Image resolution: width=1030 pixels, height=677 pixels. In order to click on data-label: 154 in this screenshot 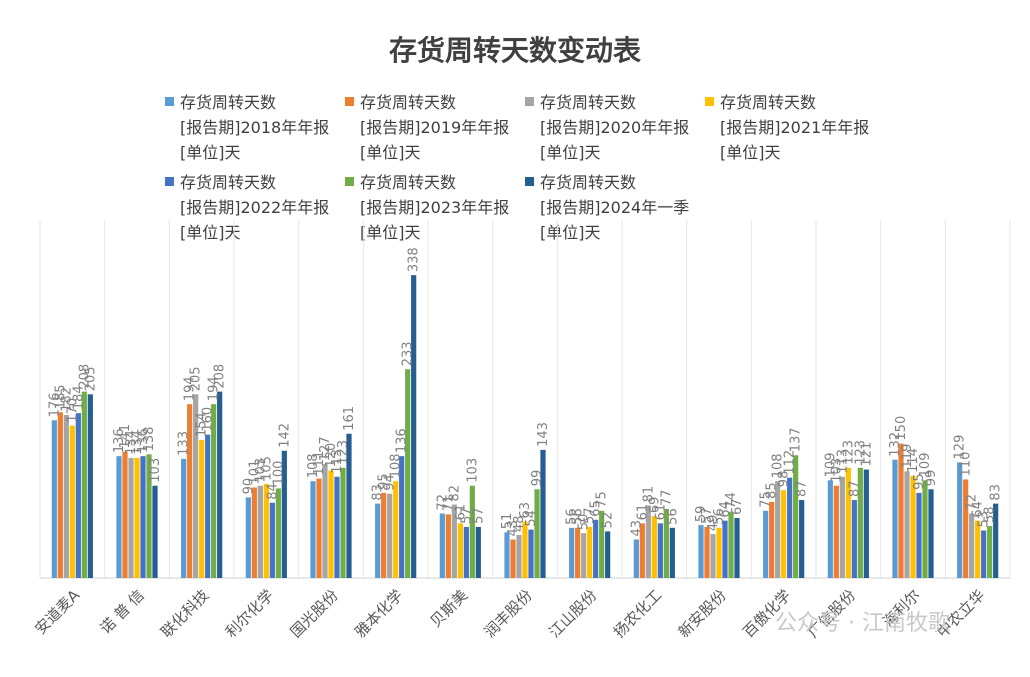, I will do `click(202, 424)`.